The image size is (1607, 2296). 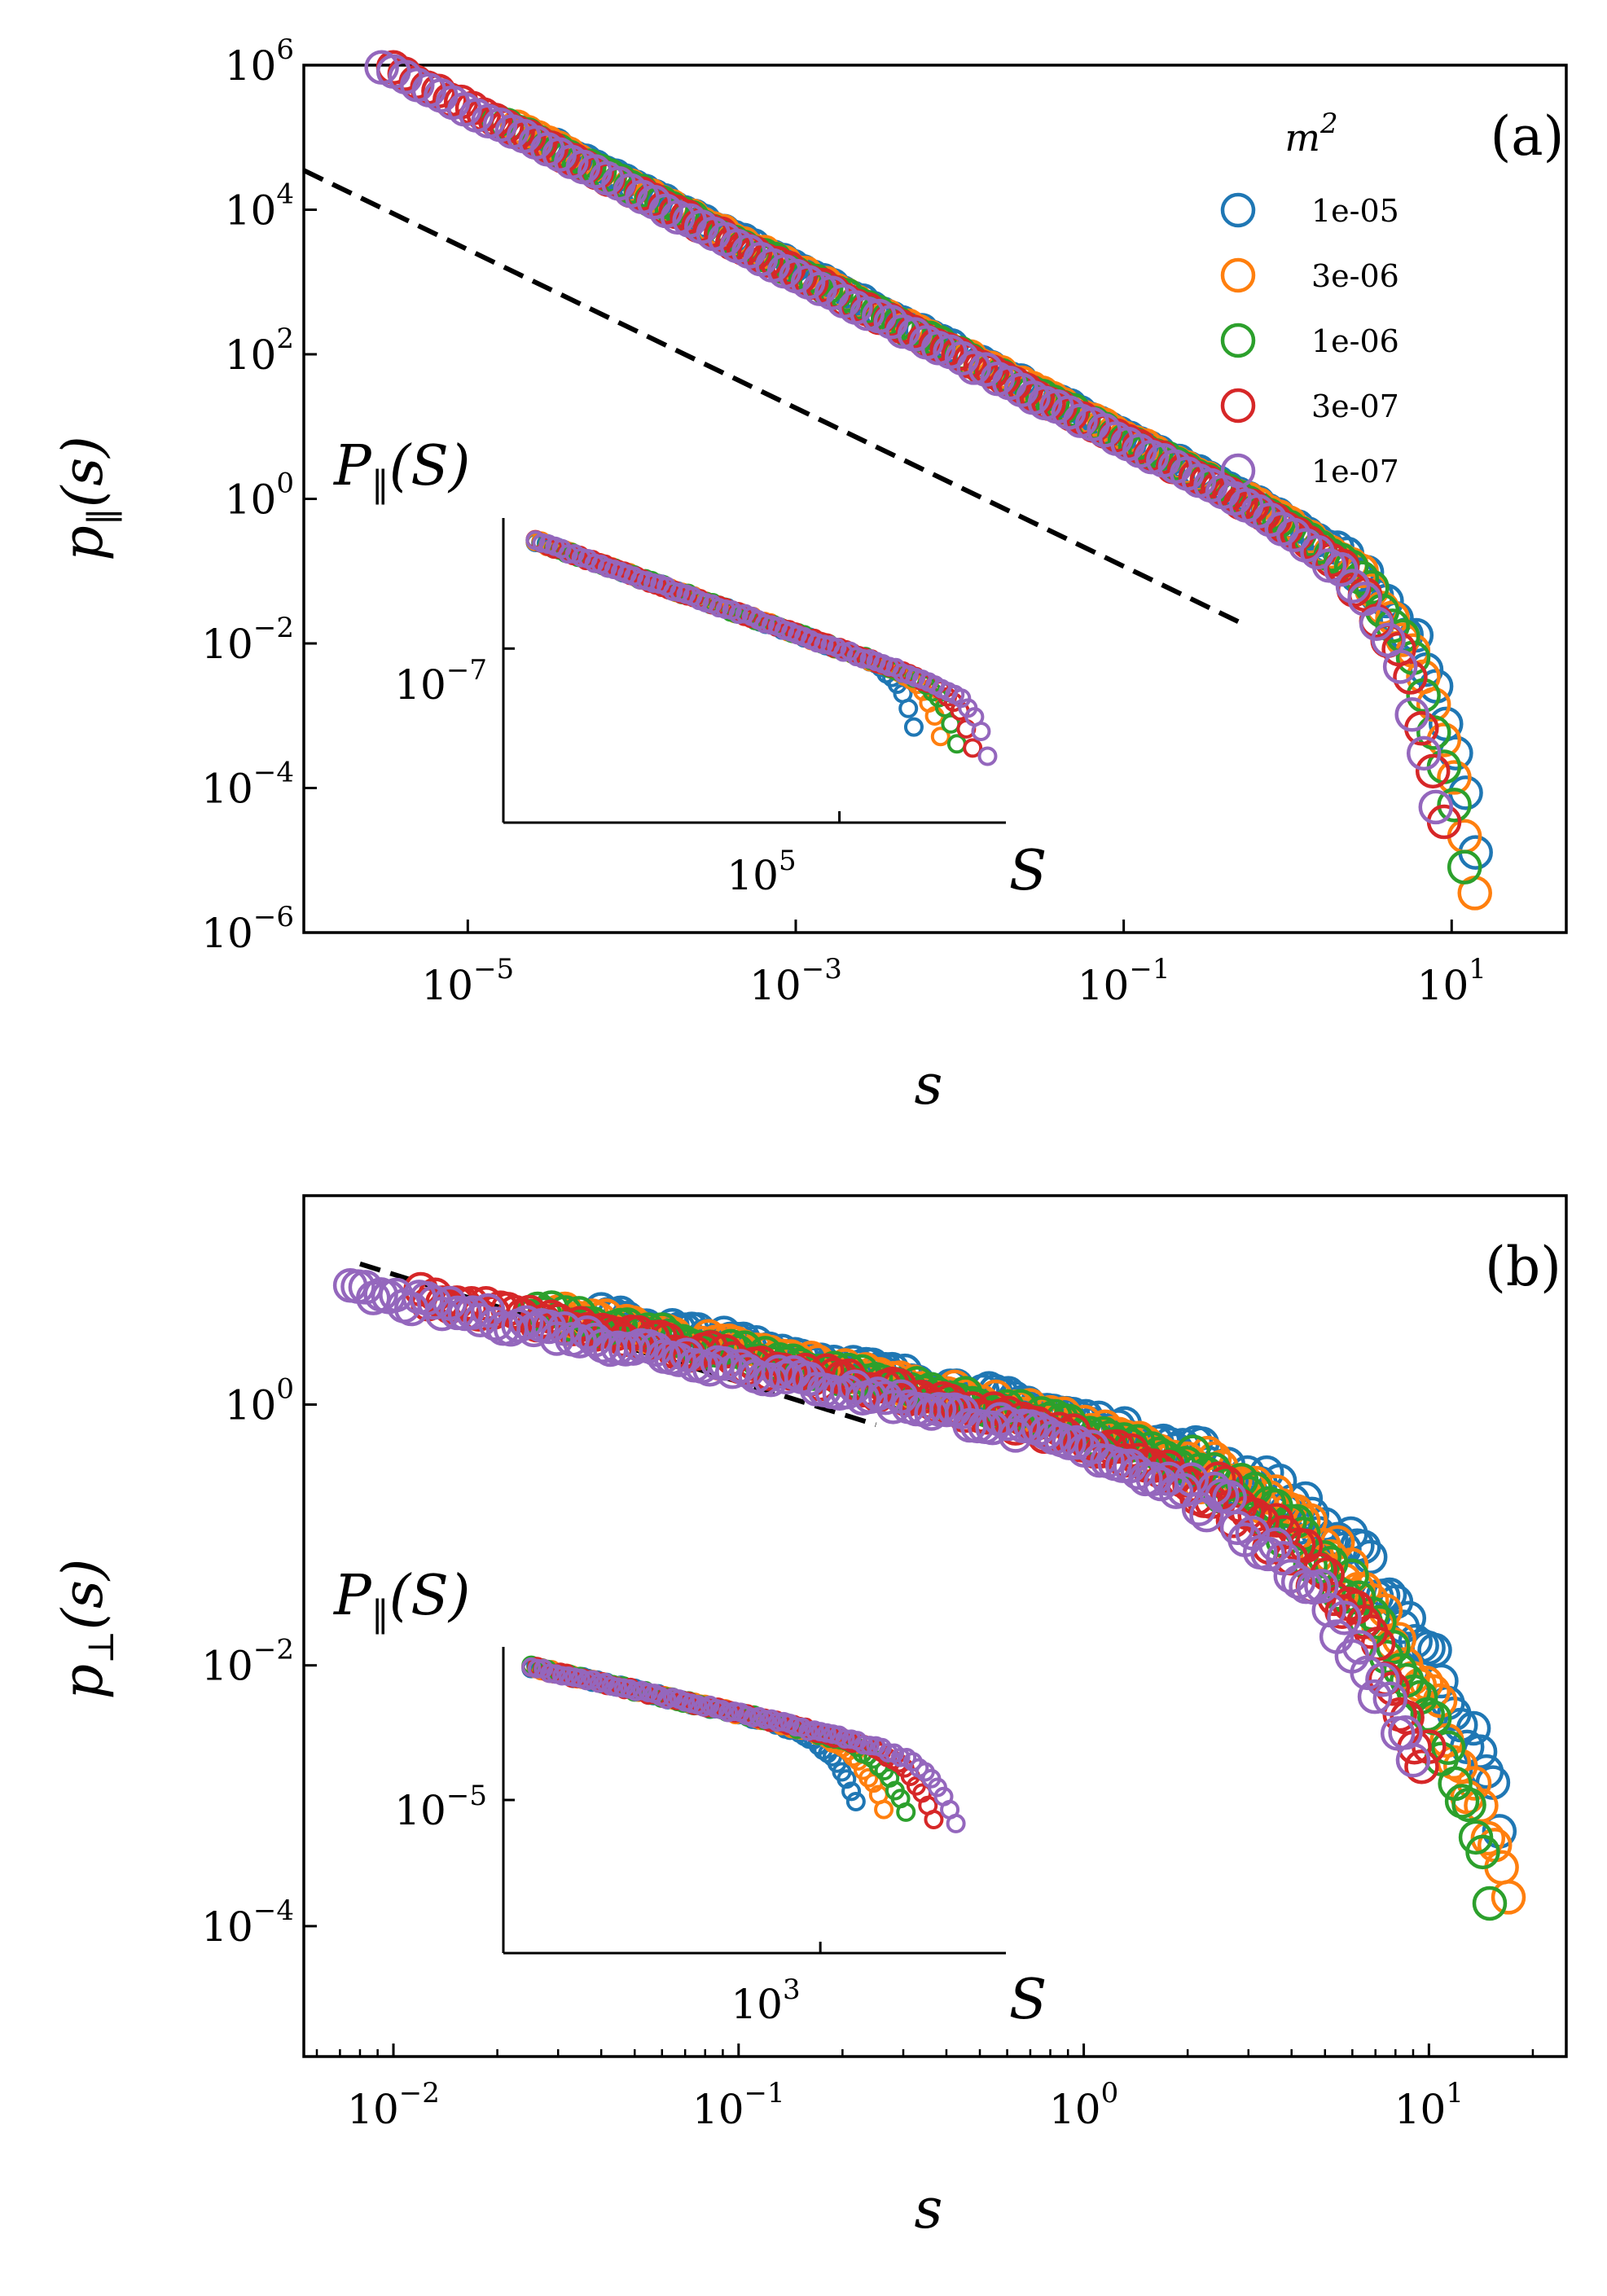 I want to click on y-tick-label: 10⁻², so click(x=247, y=1662).